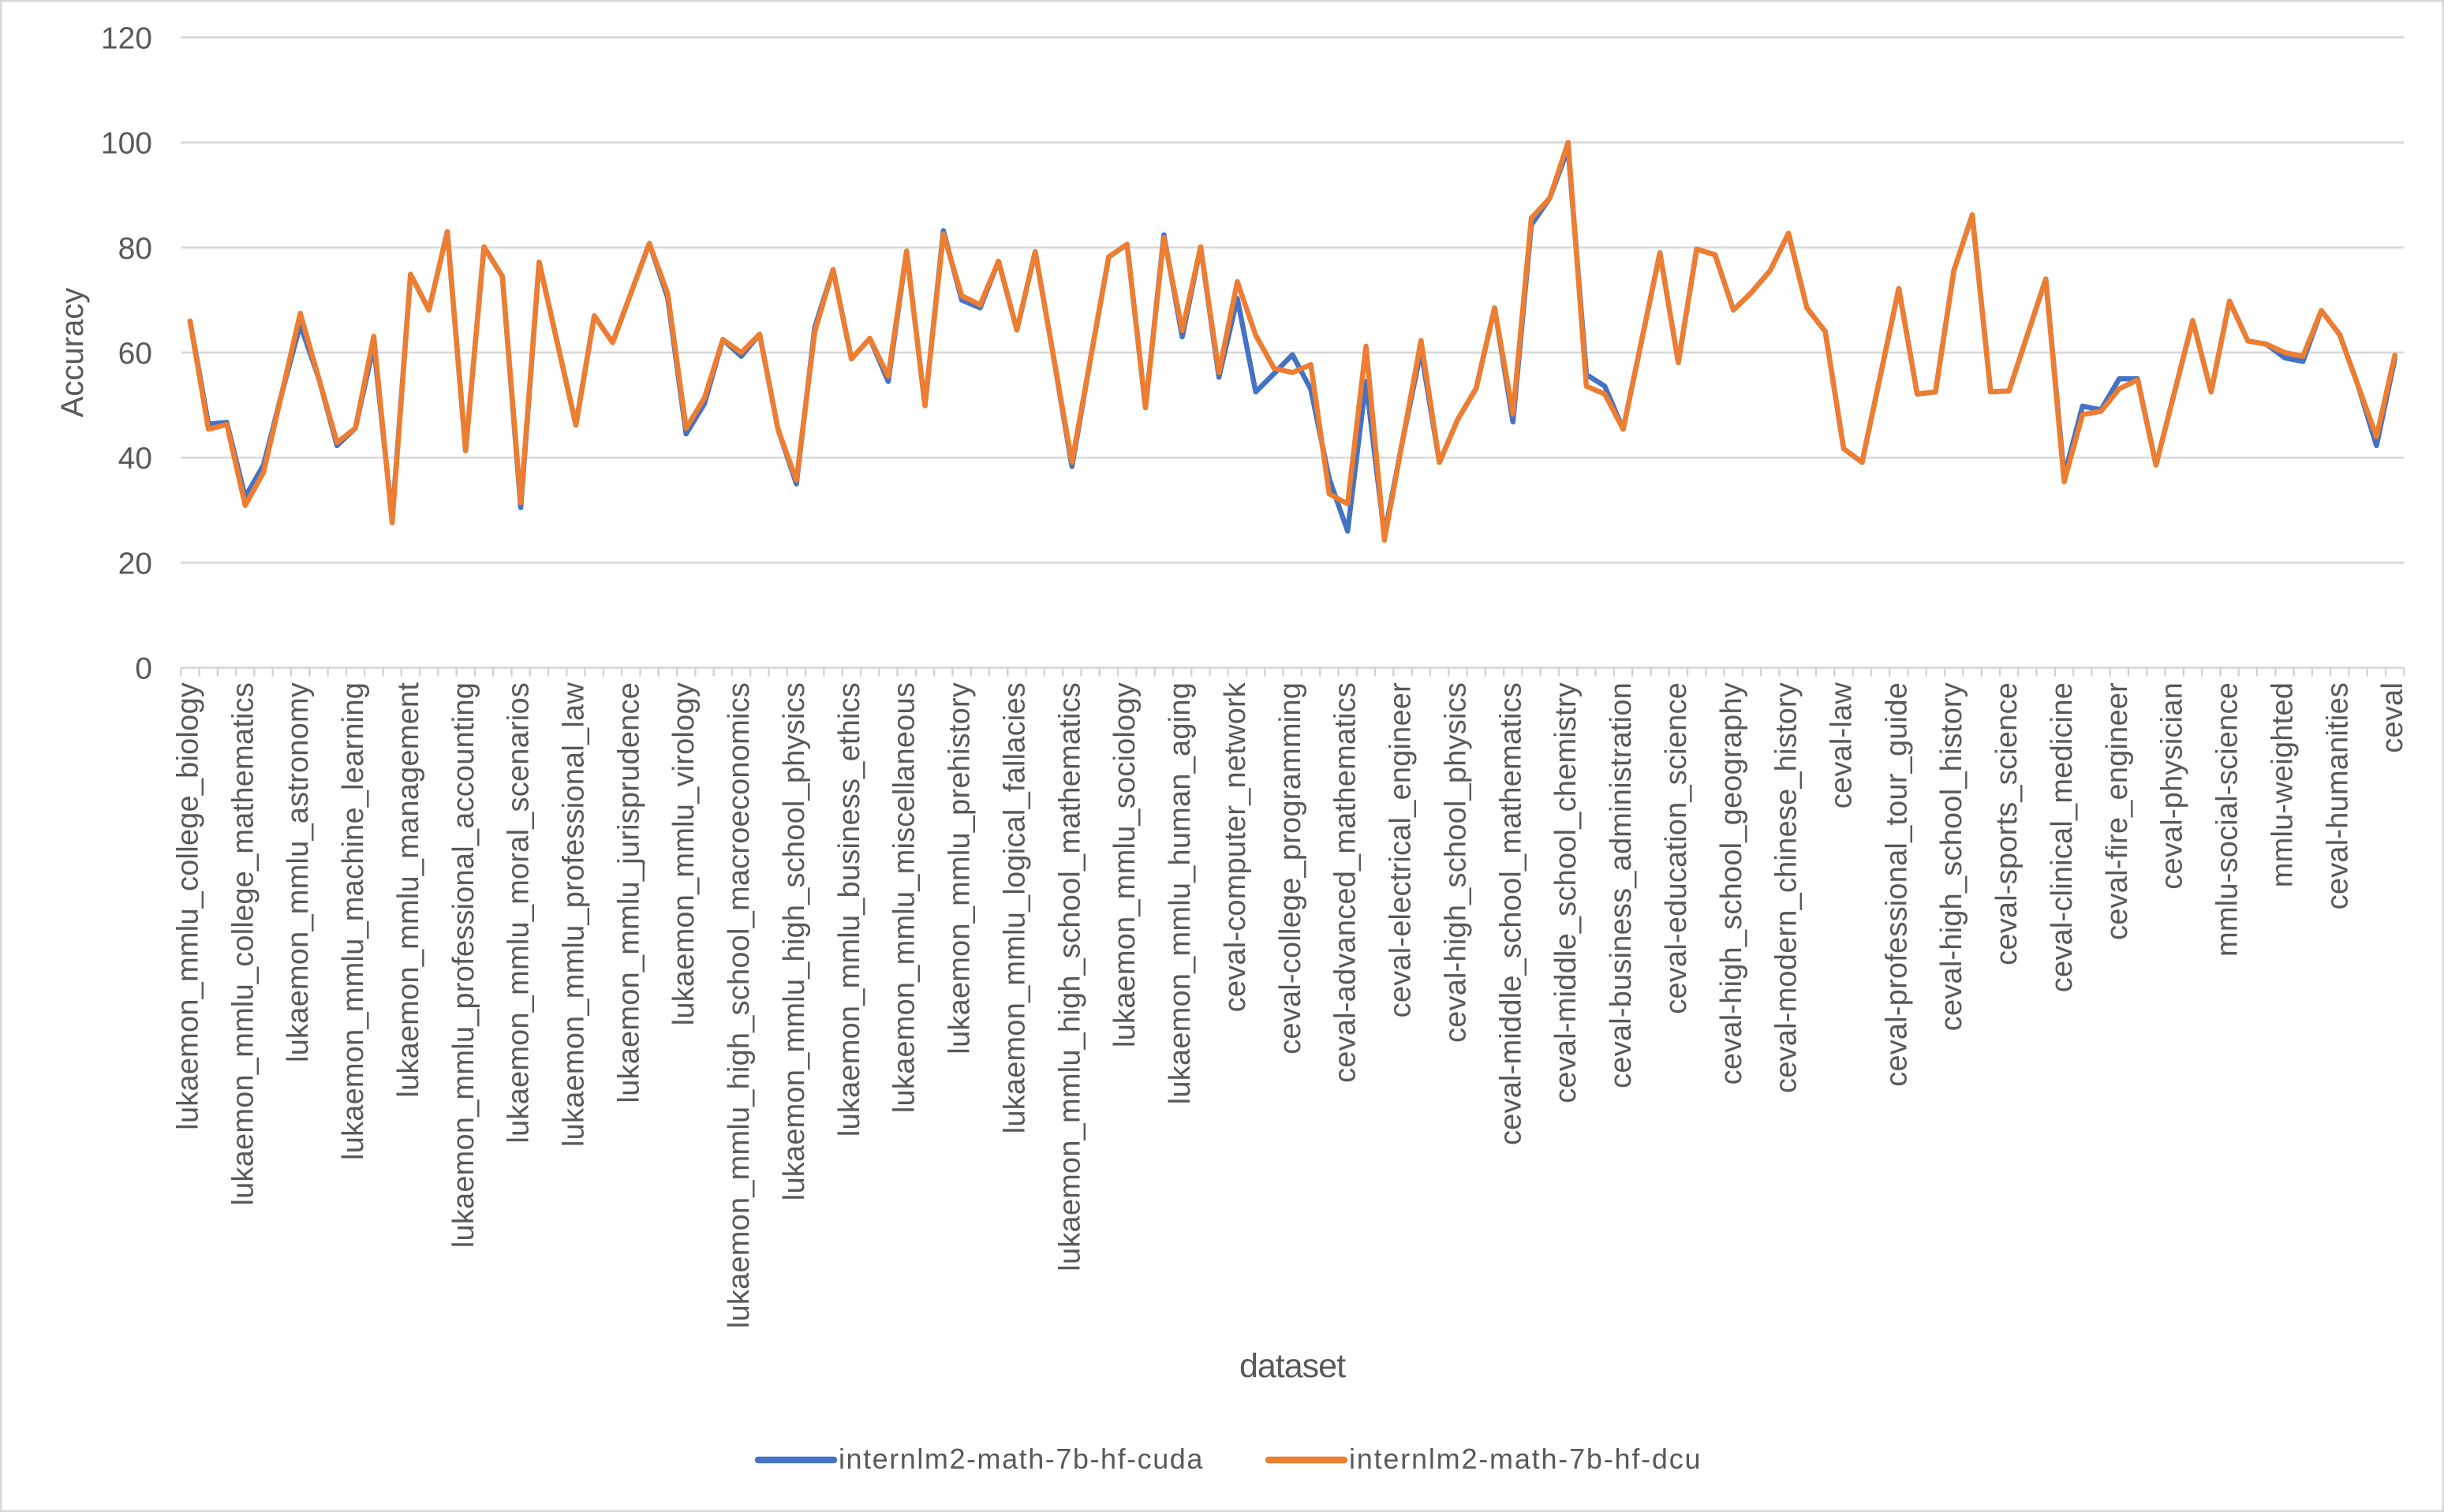 This screenshot has width=2444, height=1512. I want to click on svg-text: 100, so click(127, 144).